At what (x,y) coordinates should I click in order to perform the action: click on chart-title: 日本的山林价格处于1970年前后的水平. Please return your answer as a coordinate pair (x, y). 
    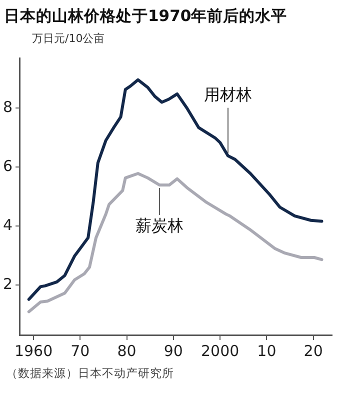
    Looking at the image, I should click on (145, 16).